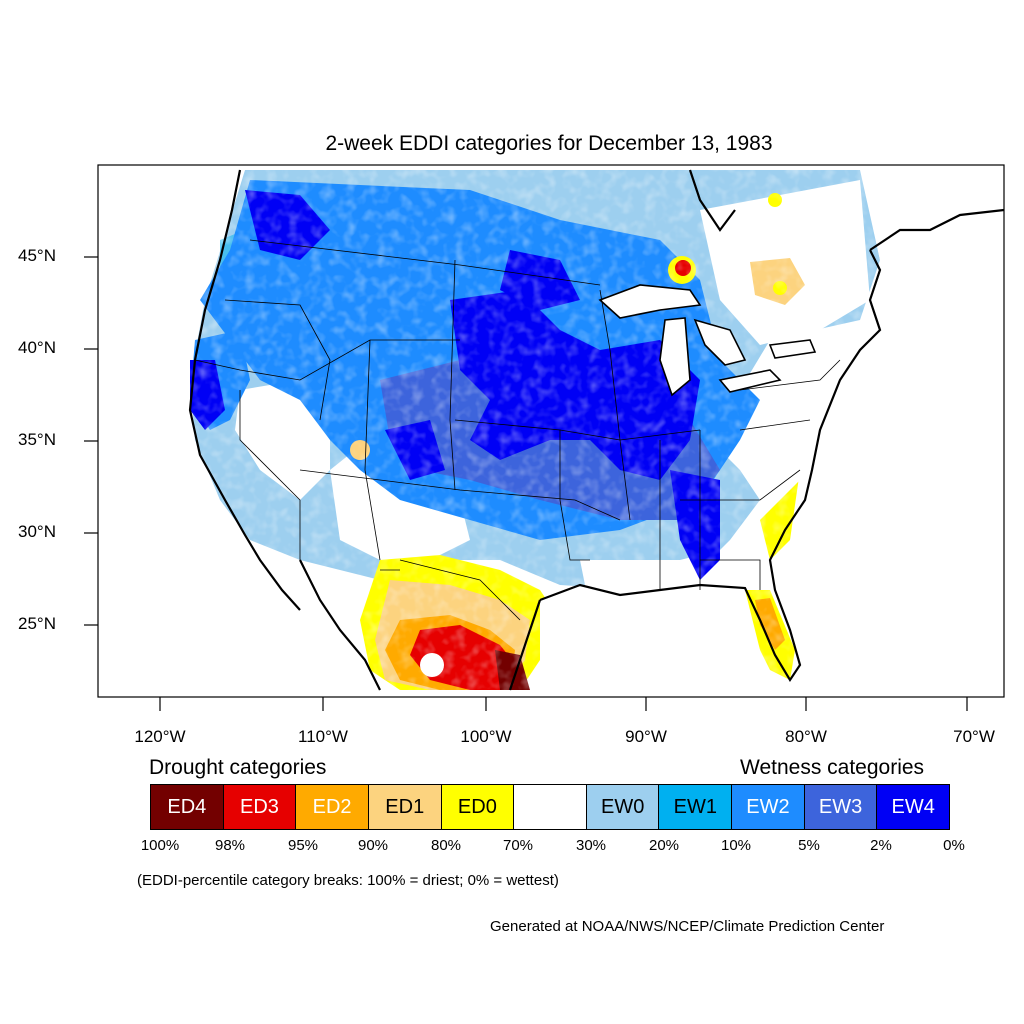  What do you see at coordinates (809, 845) in the screenshot?
I see `break-label: 5%` at bounding box center [809, 845].